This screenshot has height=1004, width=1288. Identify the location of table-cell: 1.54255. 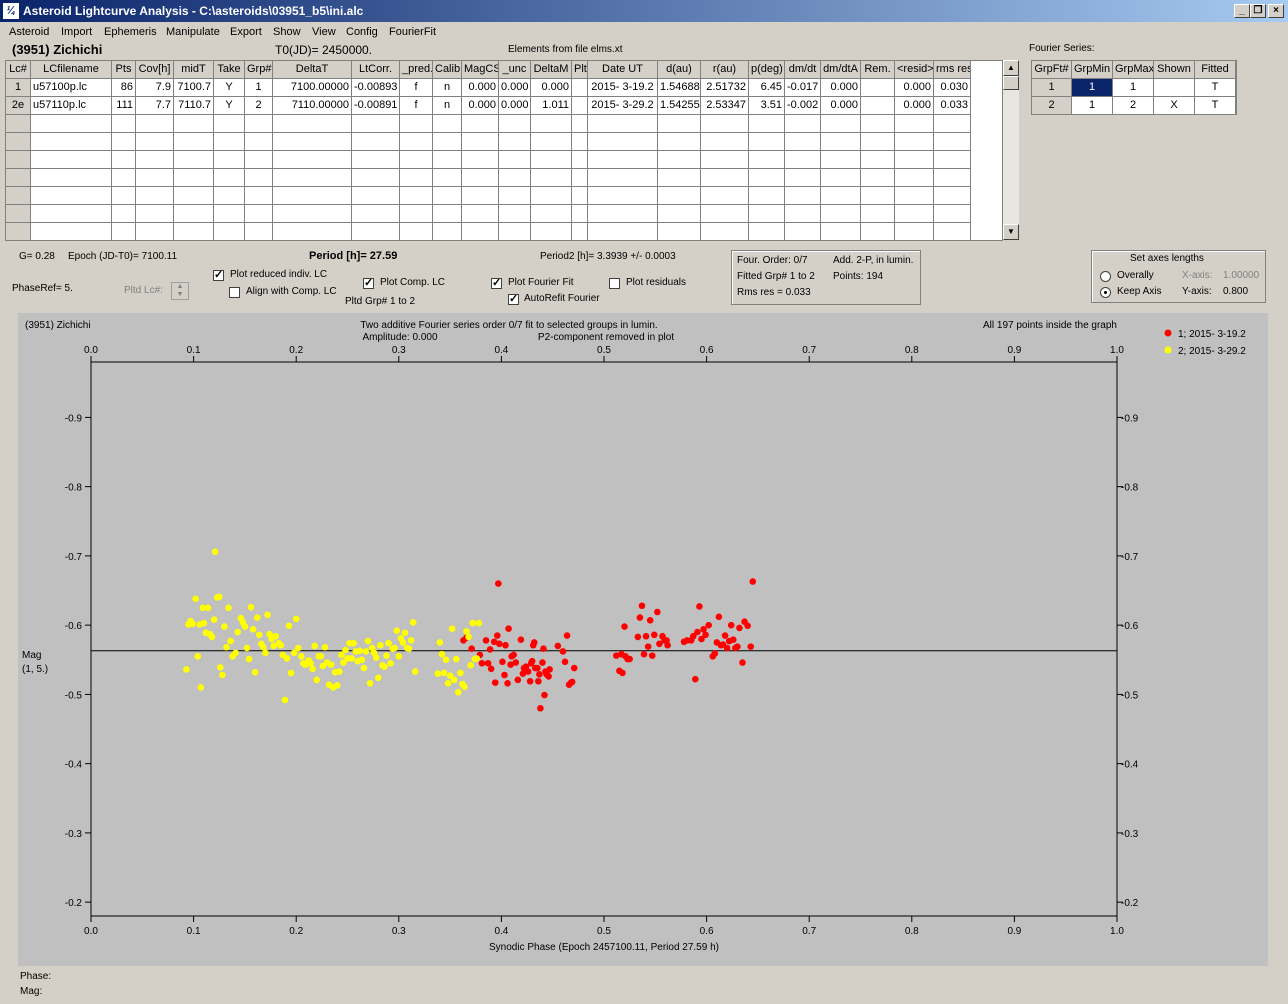
(679, 106).